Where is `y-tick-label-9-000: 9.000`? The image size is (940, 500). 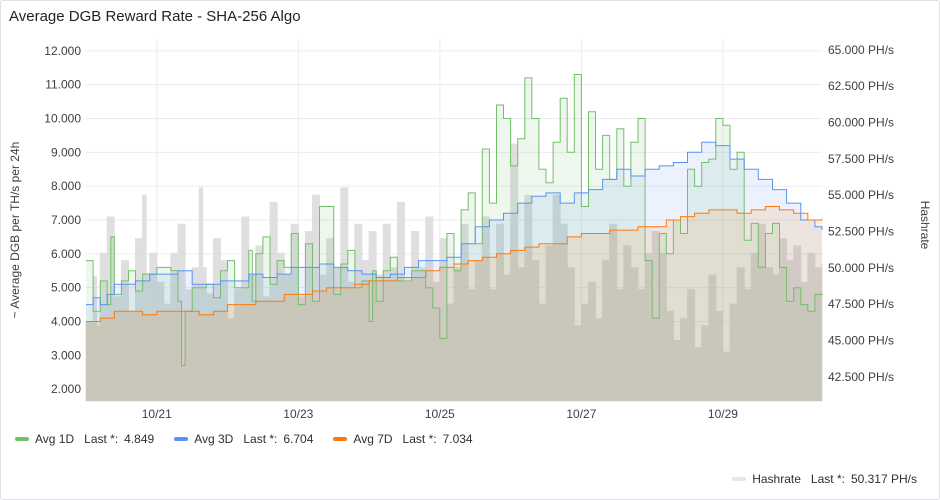
y-tick-label-9-000: 9.000 is located at coordinates (66, 152).